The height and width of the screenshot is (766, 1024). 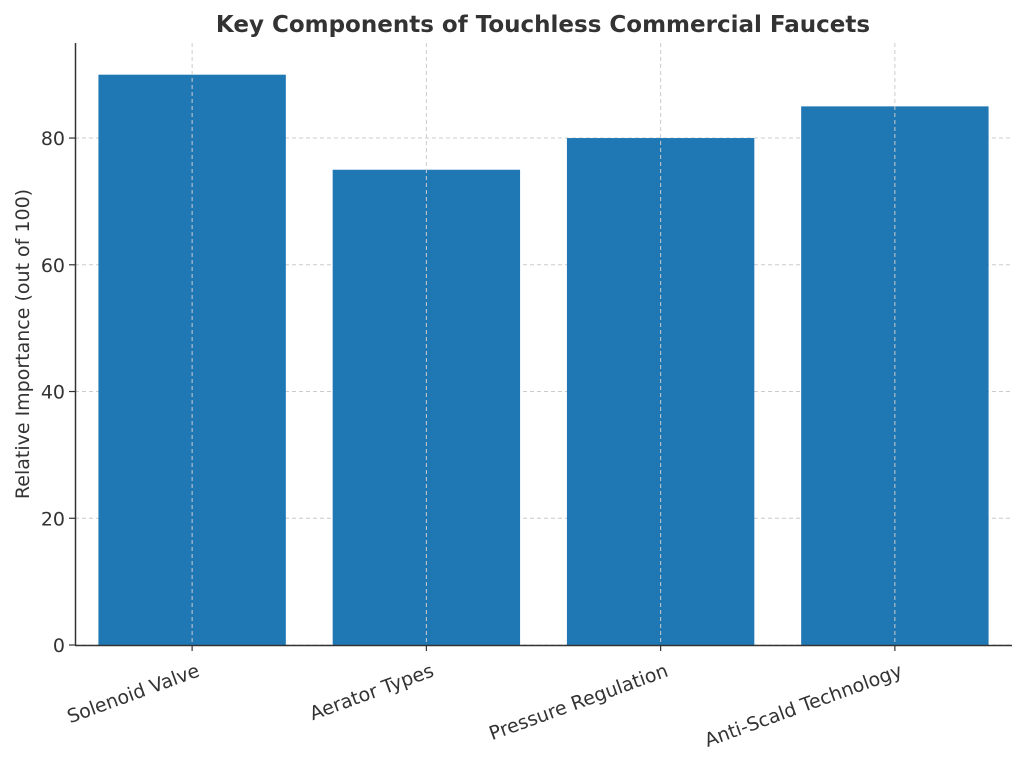 I want to click on y-ticks: 0 20 40 60 80, so click(x=58, y=392).